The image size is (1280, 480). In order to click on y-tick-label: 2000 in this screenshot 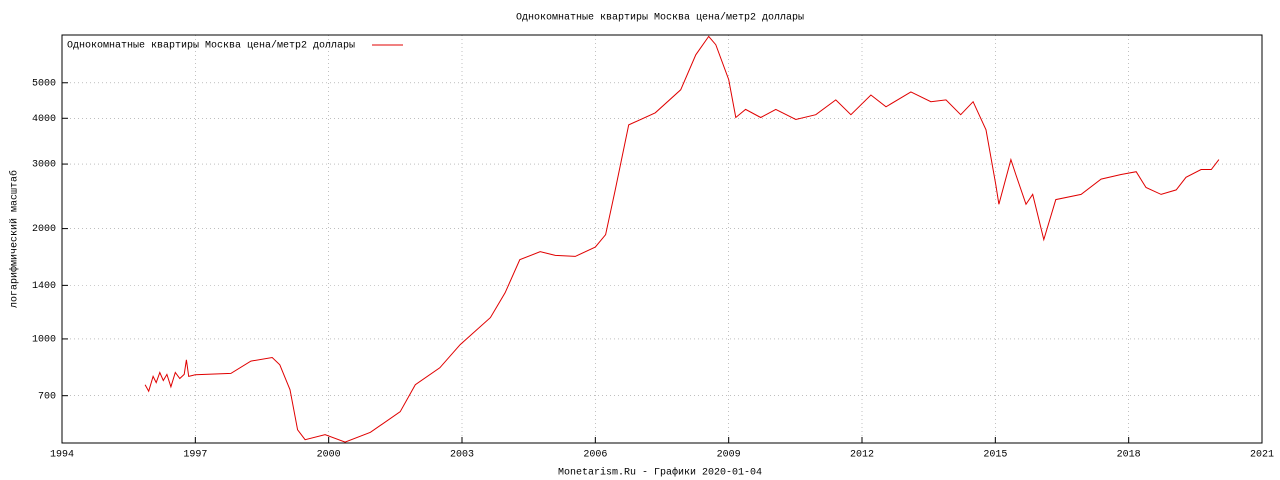, I will do `click(44, 229)`.